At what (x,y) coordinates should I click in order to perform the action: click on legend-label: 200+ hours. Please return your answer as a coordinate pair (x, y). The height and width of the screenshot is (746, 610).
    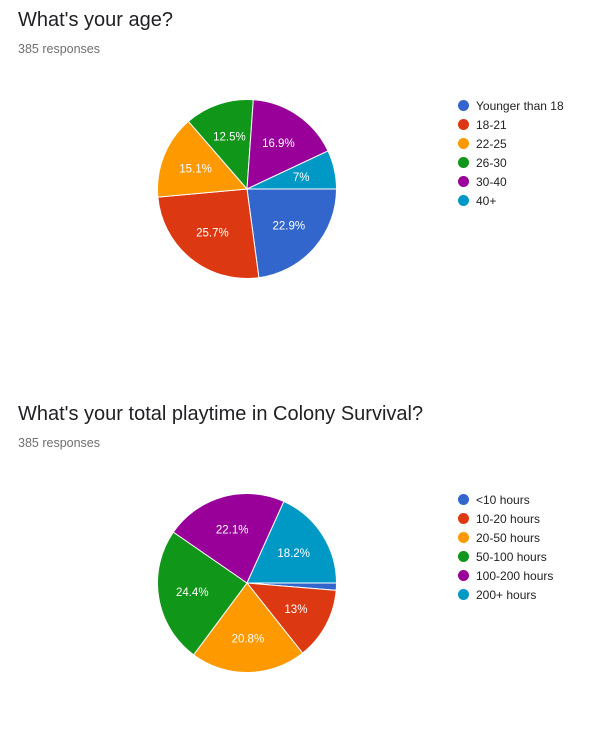
    Looking at the image, I should click on (506, 594).